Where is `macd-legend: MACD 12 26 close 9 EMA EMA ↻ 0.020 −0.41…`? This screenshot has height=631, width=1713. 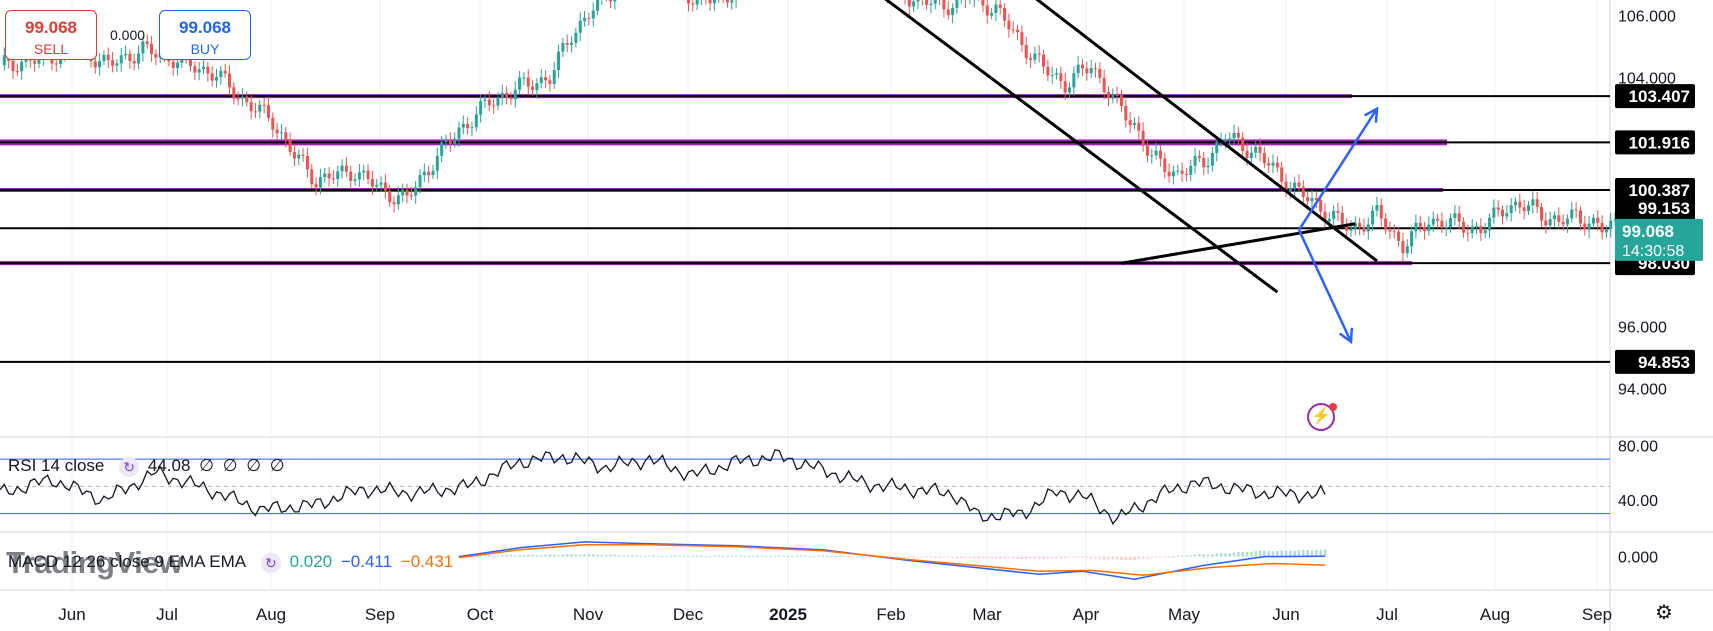
macd-legend: MACD 12 26 close 9 EMA EMA ↻ 0.020 −0.41… is located at coordinates (232, 562).